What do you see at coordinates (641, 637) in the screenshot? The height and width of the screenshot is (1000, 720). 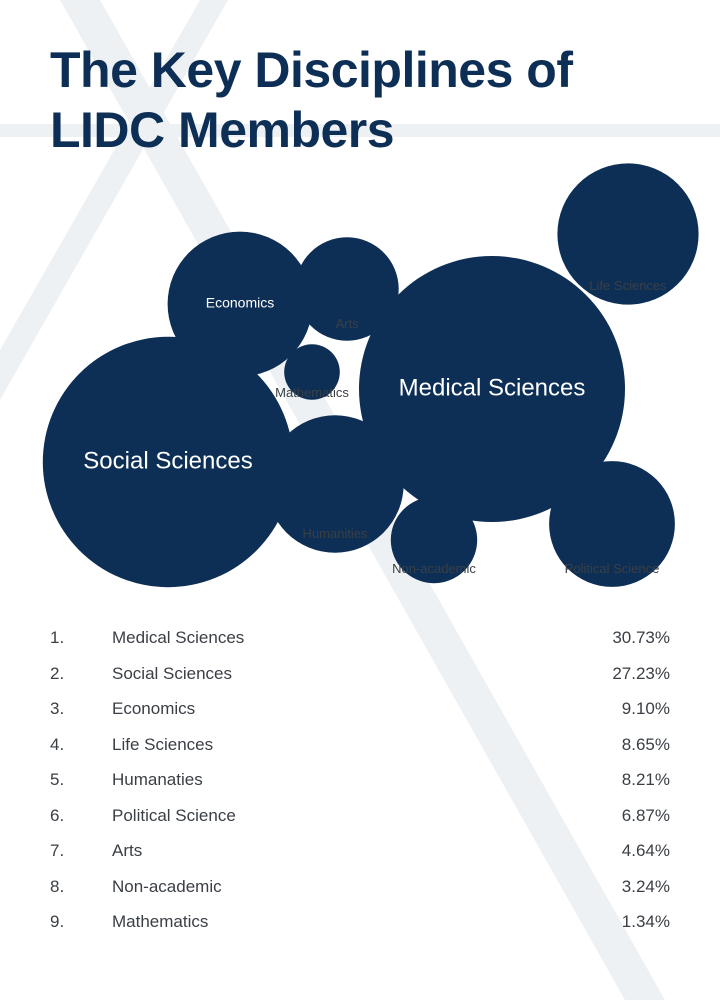 I see `ranking-value: 30.73%` at bounding box center [641, 637].